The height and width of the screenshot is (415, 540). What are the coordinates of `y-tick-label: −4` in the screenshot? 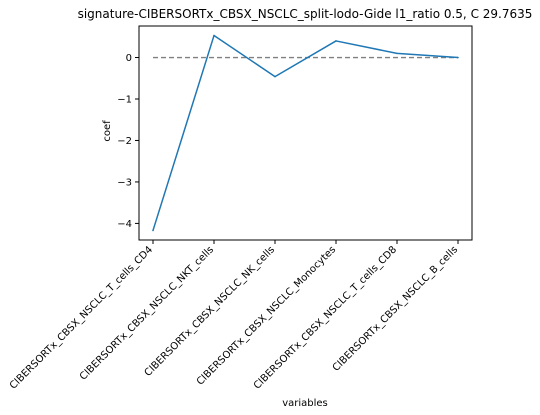 It's located at (124, 224).